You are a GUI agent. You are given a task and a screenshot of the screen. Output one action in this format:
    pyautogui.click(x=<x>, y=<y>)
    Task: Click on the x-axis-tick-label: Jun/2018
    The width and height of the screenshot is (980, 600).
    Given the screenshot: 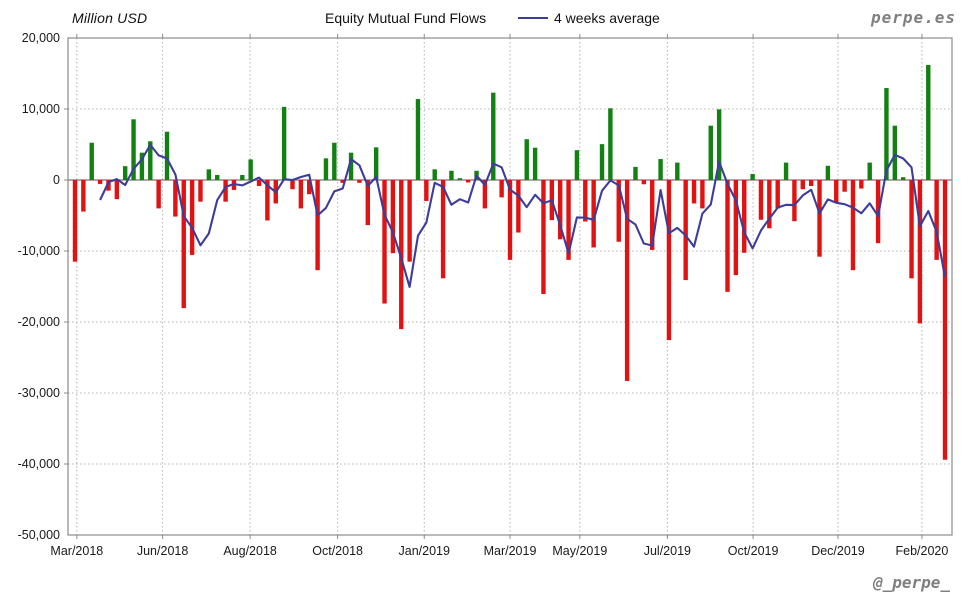 What is the action you would take?
    pyautogui.click(x=162, y=551)
    